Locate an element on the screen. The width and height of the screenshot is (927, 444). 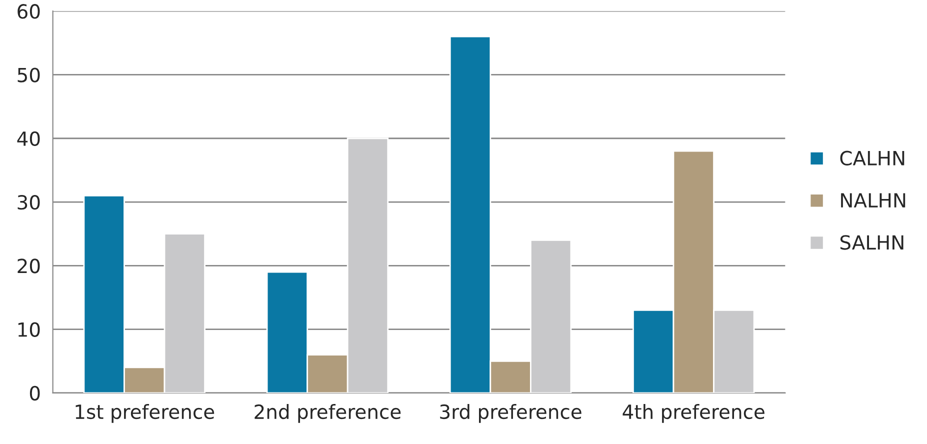
y-tick-label: 0 is located at coordinates (35, 393).